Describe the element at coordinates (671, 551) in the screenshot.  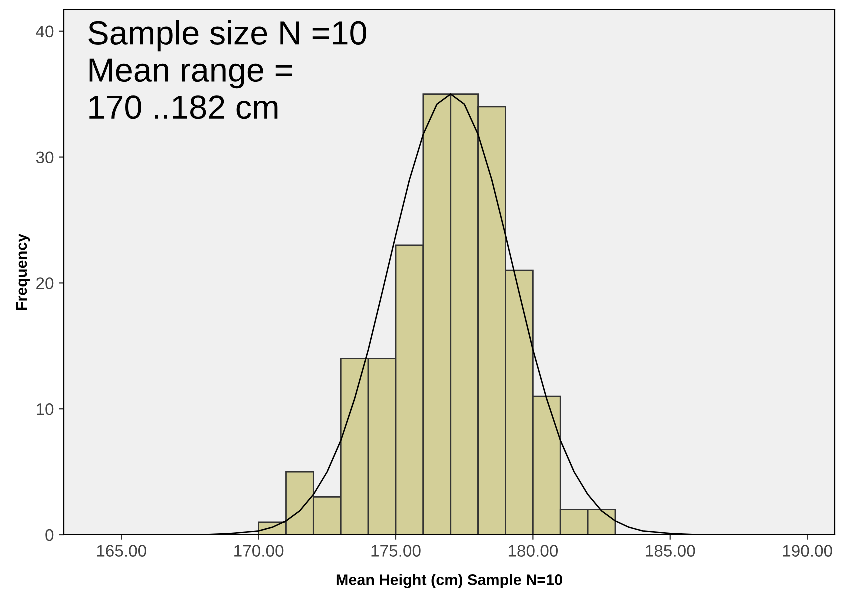
I see `x-tick-label: 185.00` at that location.